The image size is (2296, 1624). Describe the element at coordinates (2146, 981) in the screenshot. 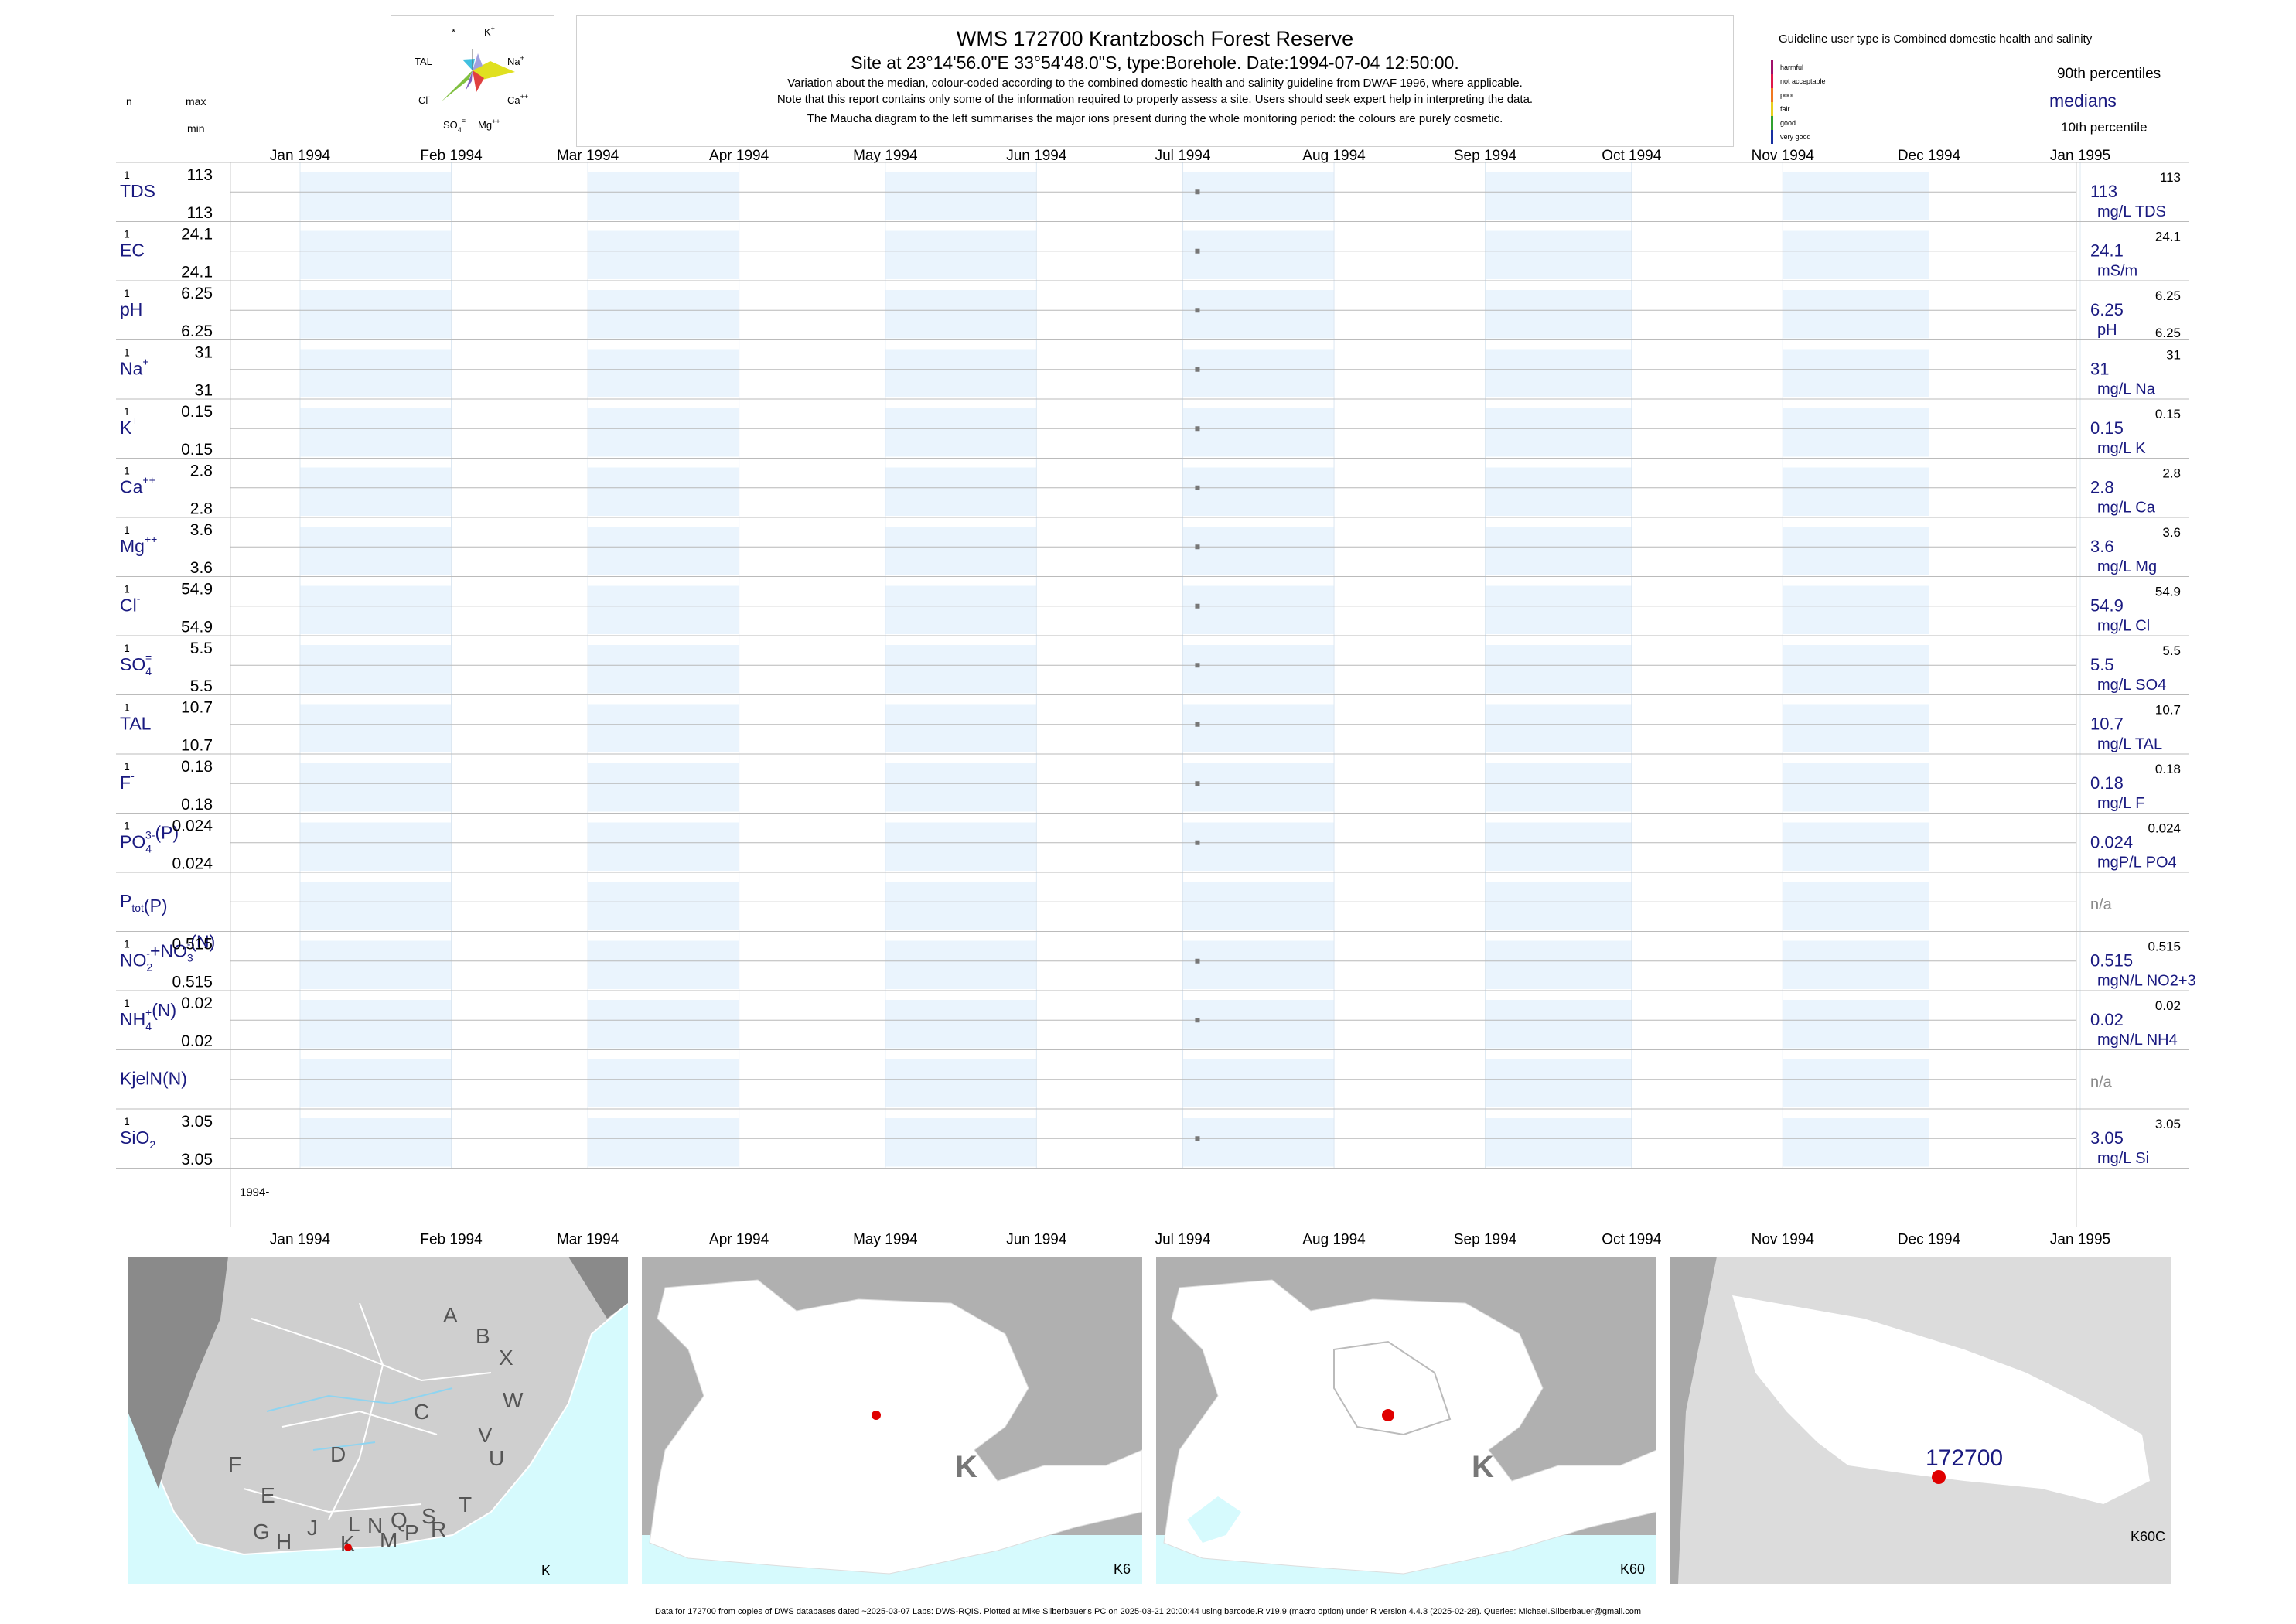

I see `median-unit: mgN/L NO2+3` at that location.